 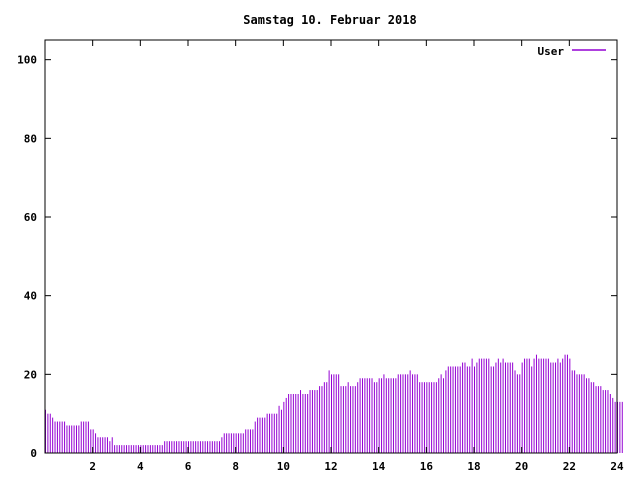 I want to click on x-tick-label: 12, so click(x=330, y=466).